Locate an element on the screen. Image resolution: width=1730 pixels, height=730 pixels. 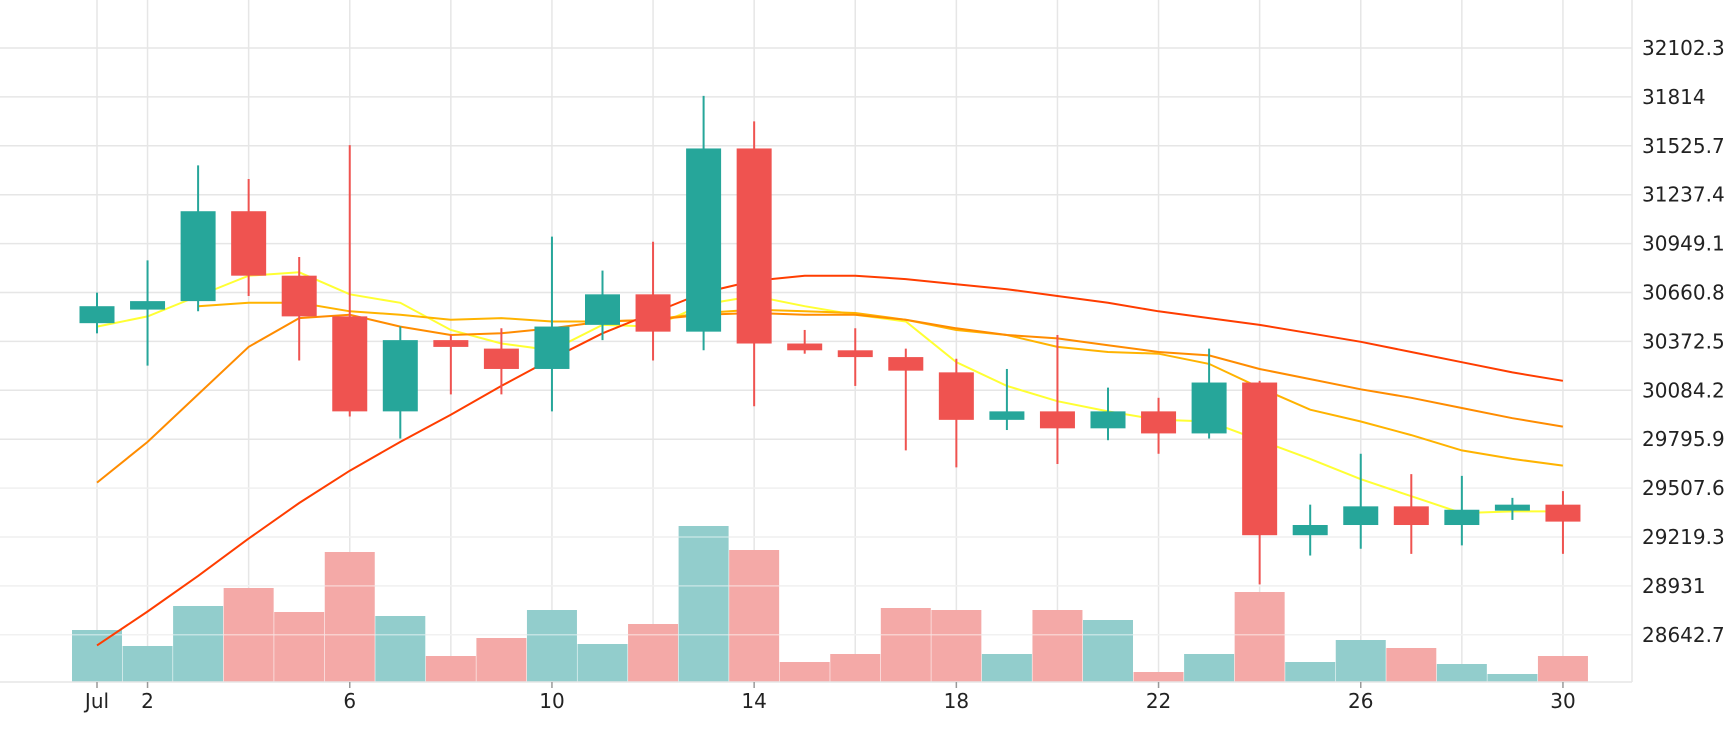
y-tick-label: 31525.7 is located at coordinates (1683, 146).